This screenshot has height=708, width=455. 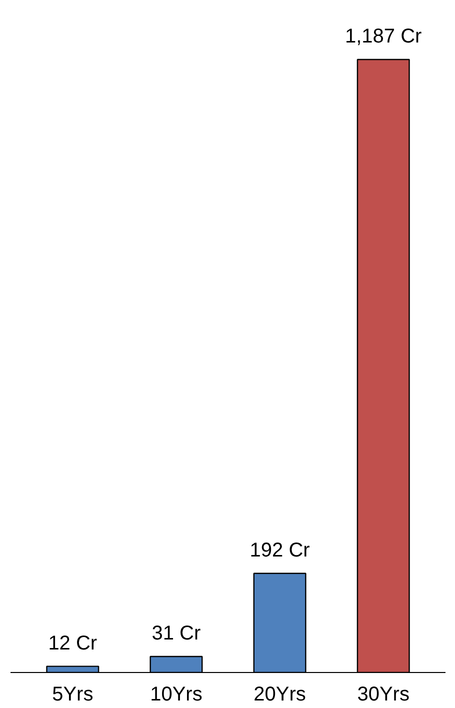 I want to click on data-label: 1,187 Cr, so click(x=383, y=37).